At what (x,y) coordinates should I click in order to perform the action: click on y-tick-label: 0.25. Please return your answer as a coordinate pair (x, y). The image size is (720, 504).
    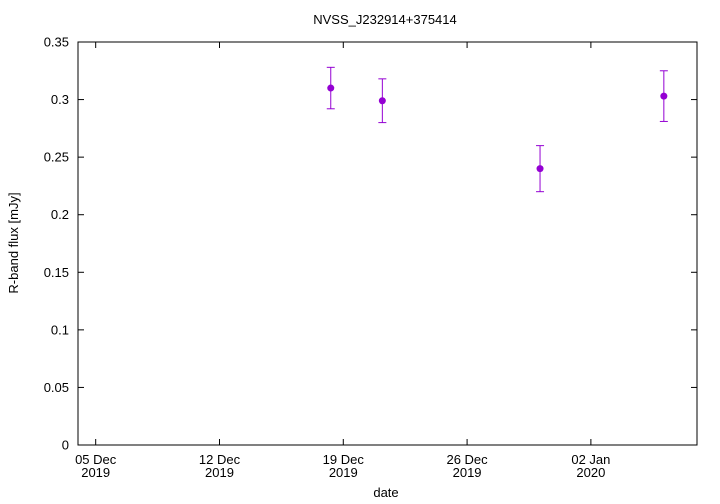
    Looking at the image, I should click on (56, 157).